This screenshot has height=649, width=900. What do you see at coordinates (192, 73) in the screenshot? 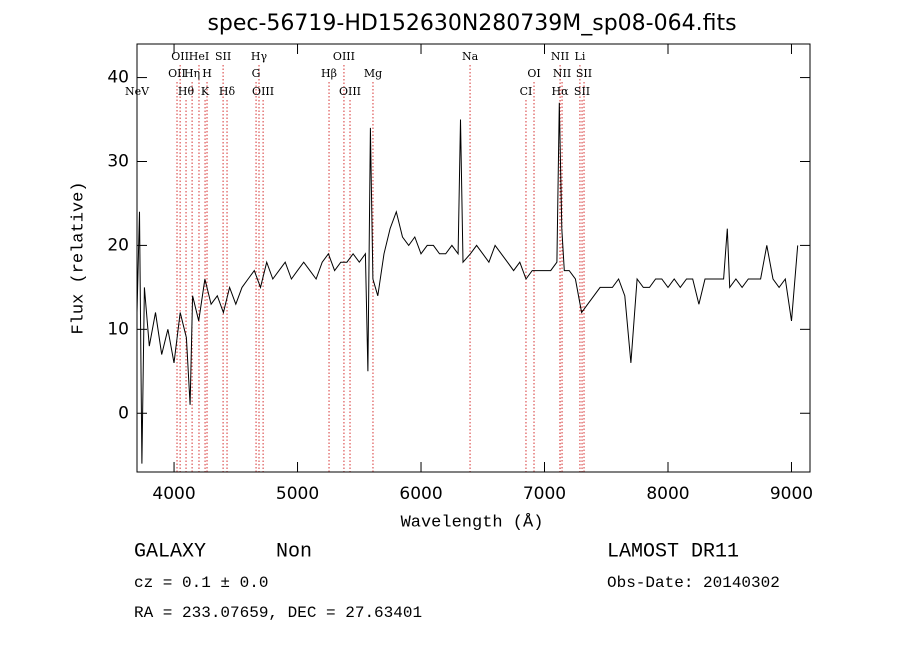
I see `line-label: Hη` at bounding box center [192, 73].